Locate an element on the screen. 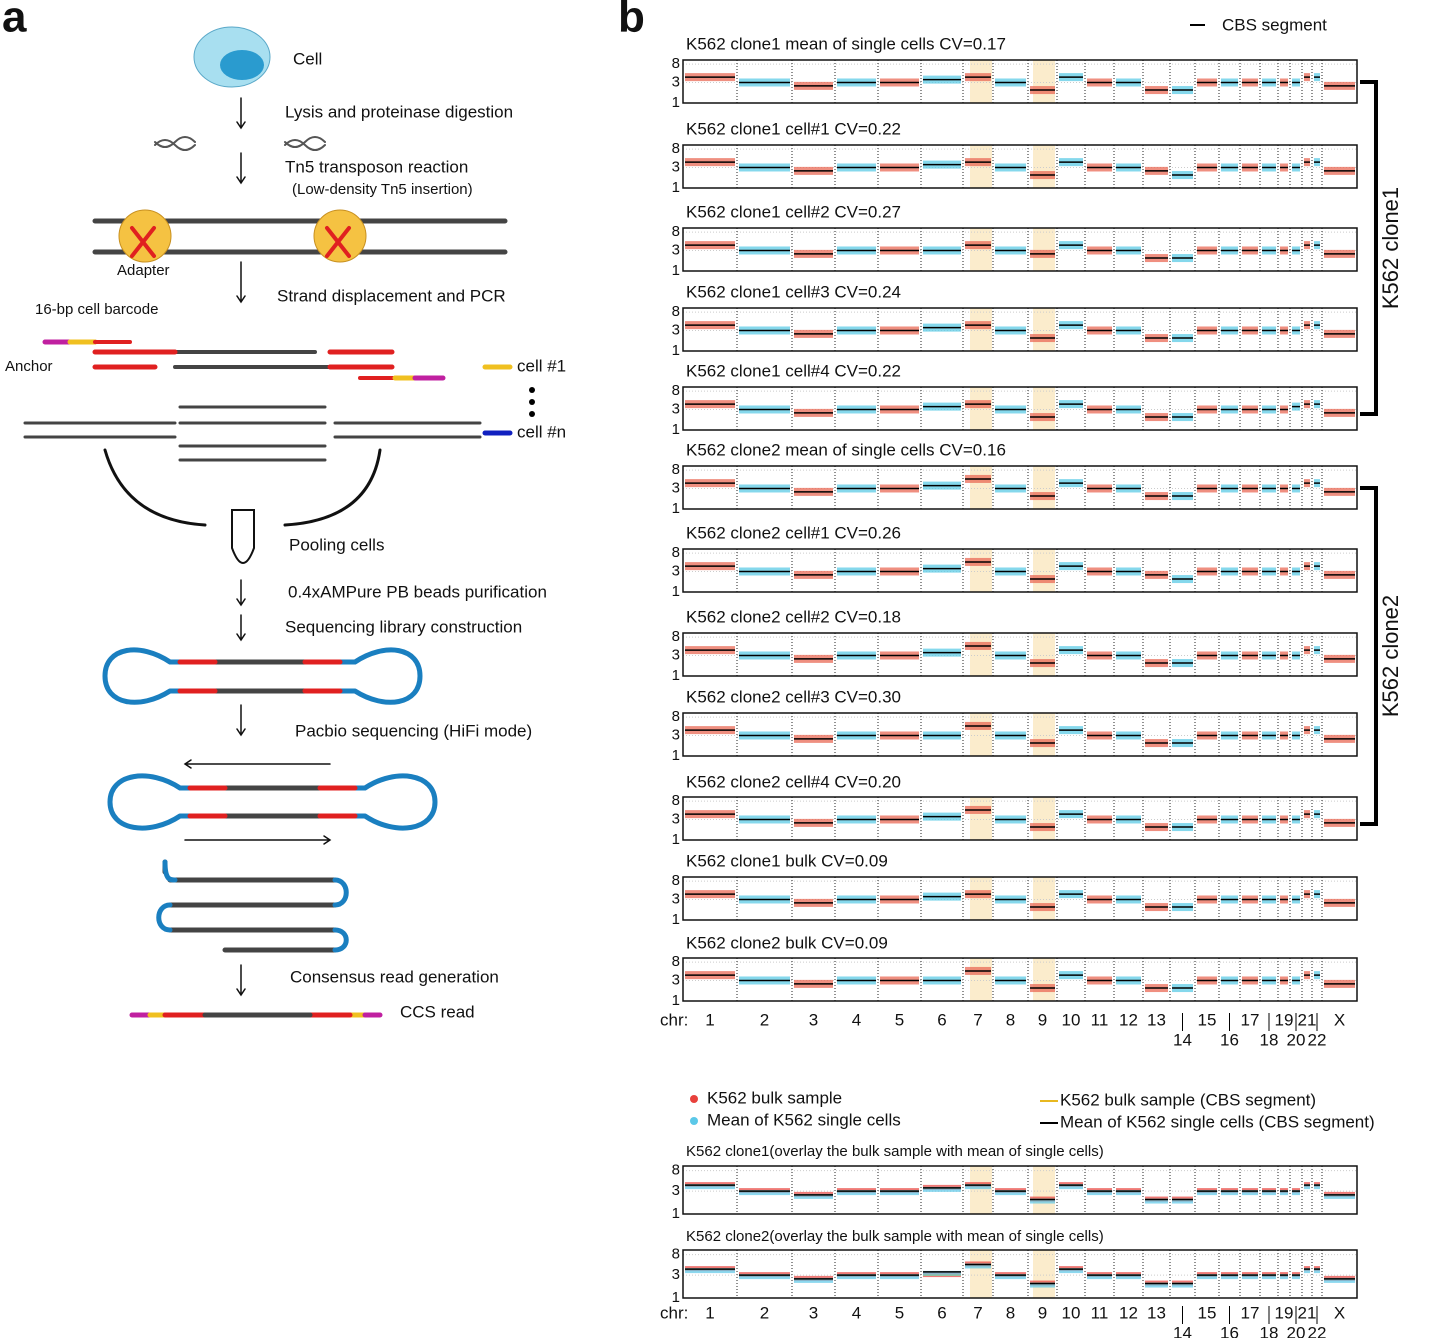  x-tick-label: 20 is located at coordinates (1296, 1330).